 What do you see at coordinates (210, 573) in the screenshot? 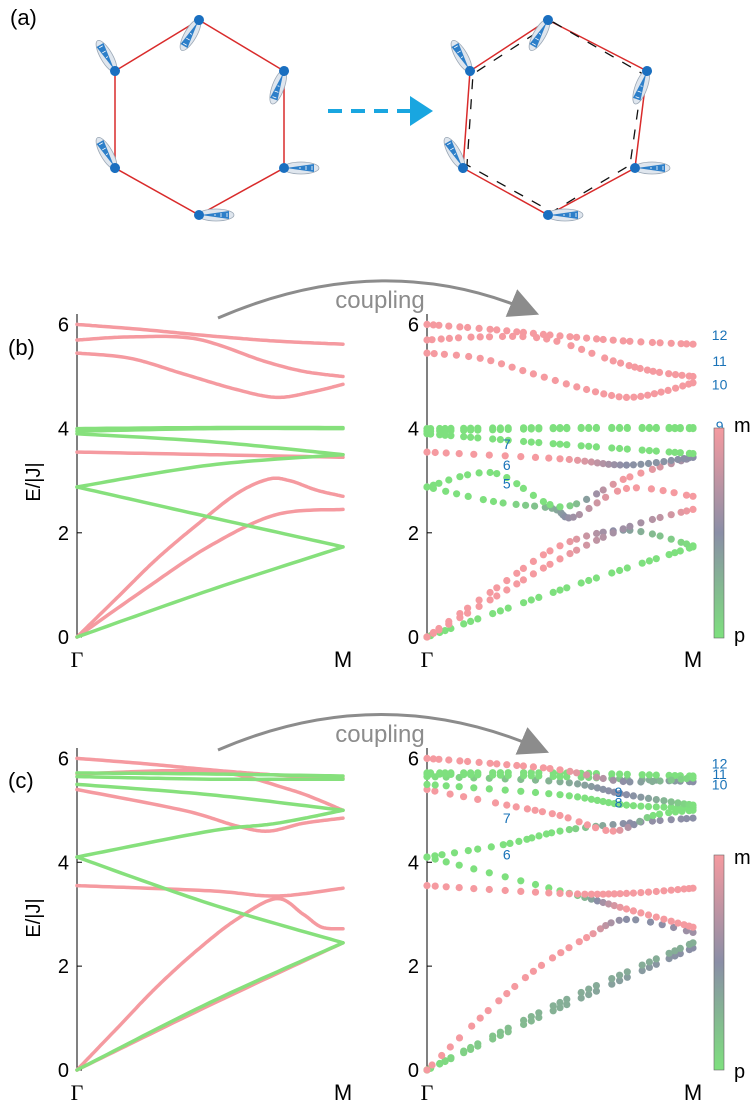
I see `magnon-band-line` at bounding box center [210, 573].